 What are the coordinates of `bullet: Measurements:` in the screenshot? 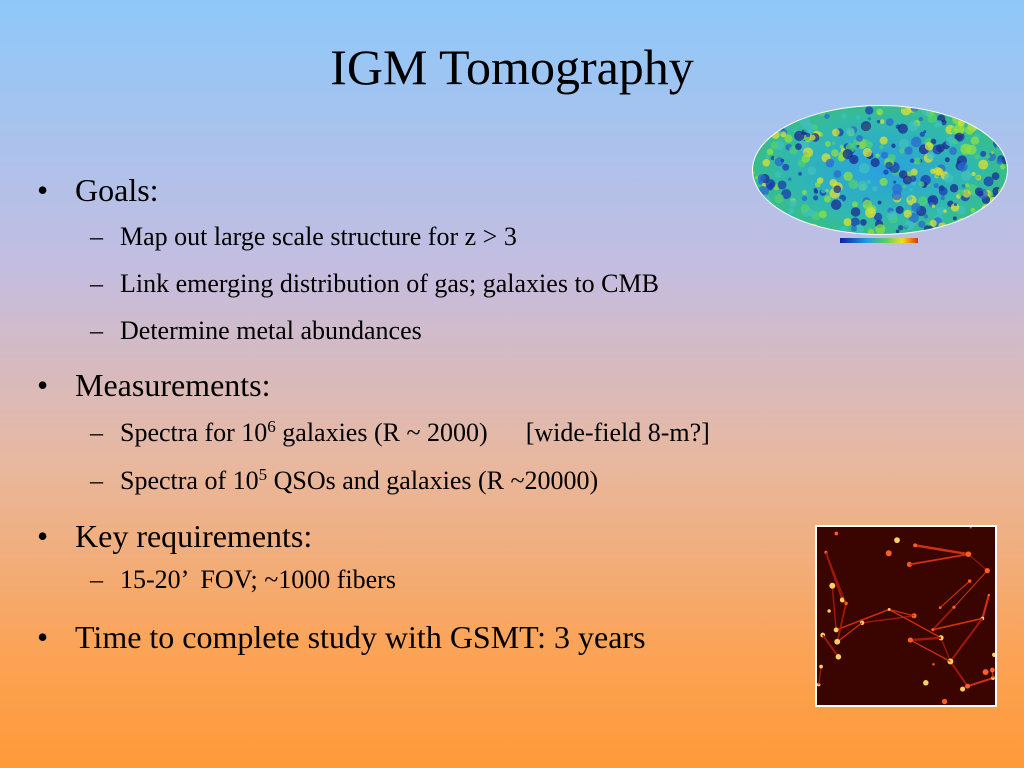 It's located at (153, 385).